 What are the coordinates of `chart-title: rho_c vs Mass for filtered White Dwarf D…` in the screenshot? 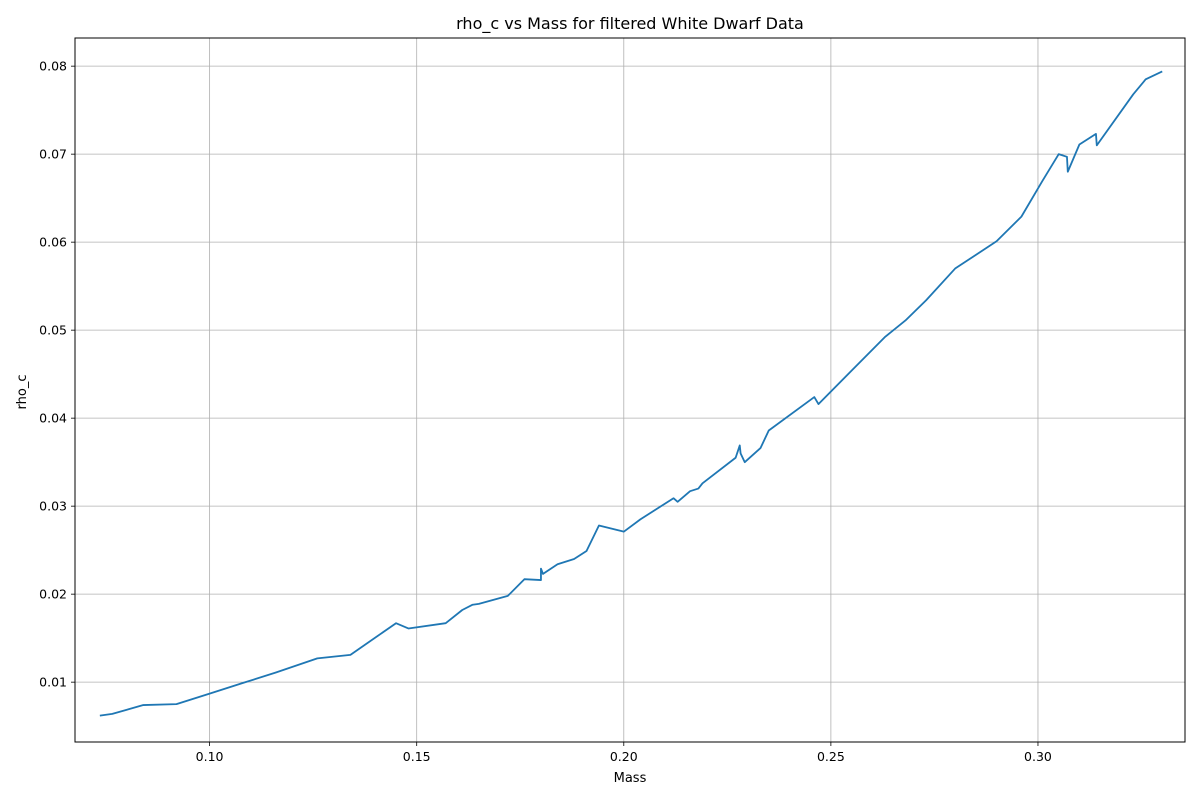 It's located at (630, 24).